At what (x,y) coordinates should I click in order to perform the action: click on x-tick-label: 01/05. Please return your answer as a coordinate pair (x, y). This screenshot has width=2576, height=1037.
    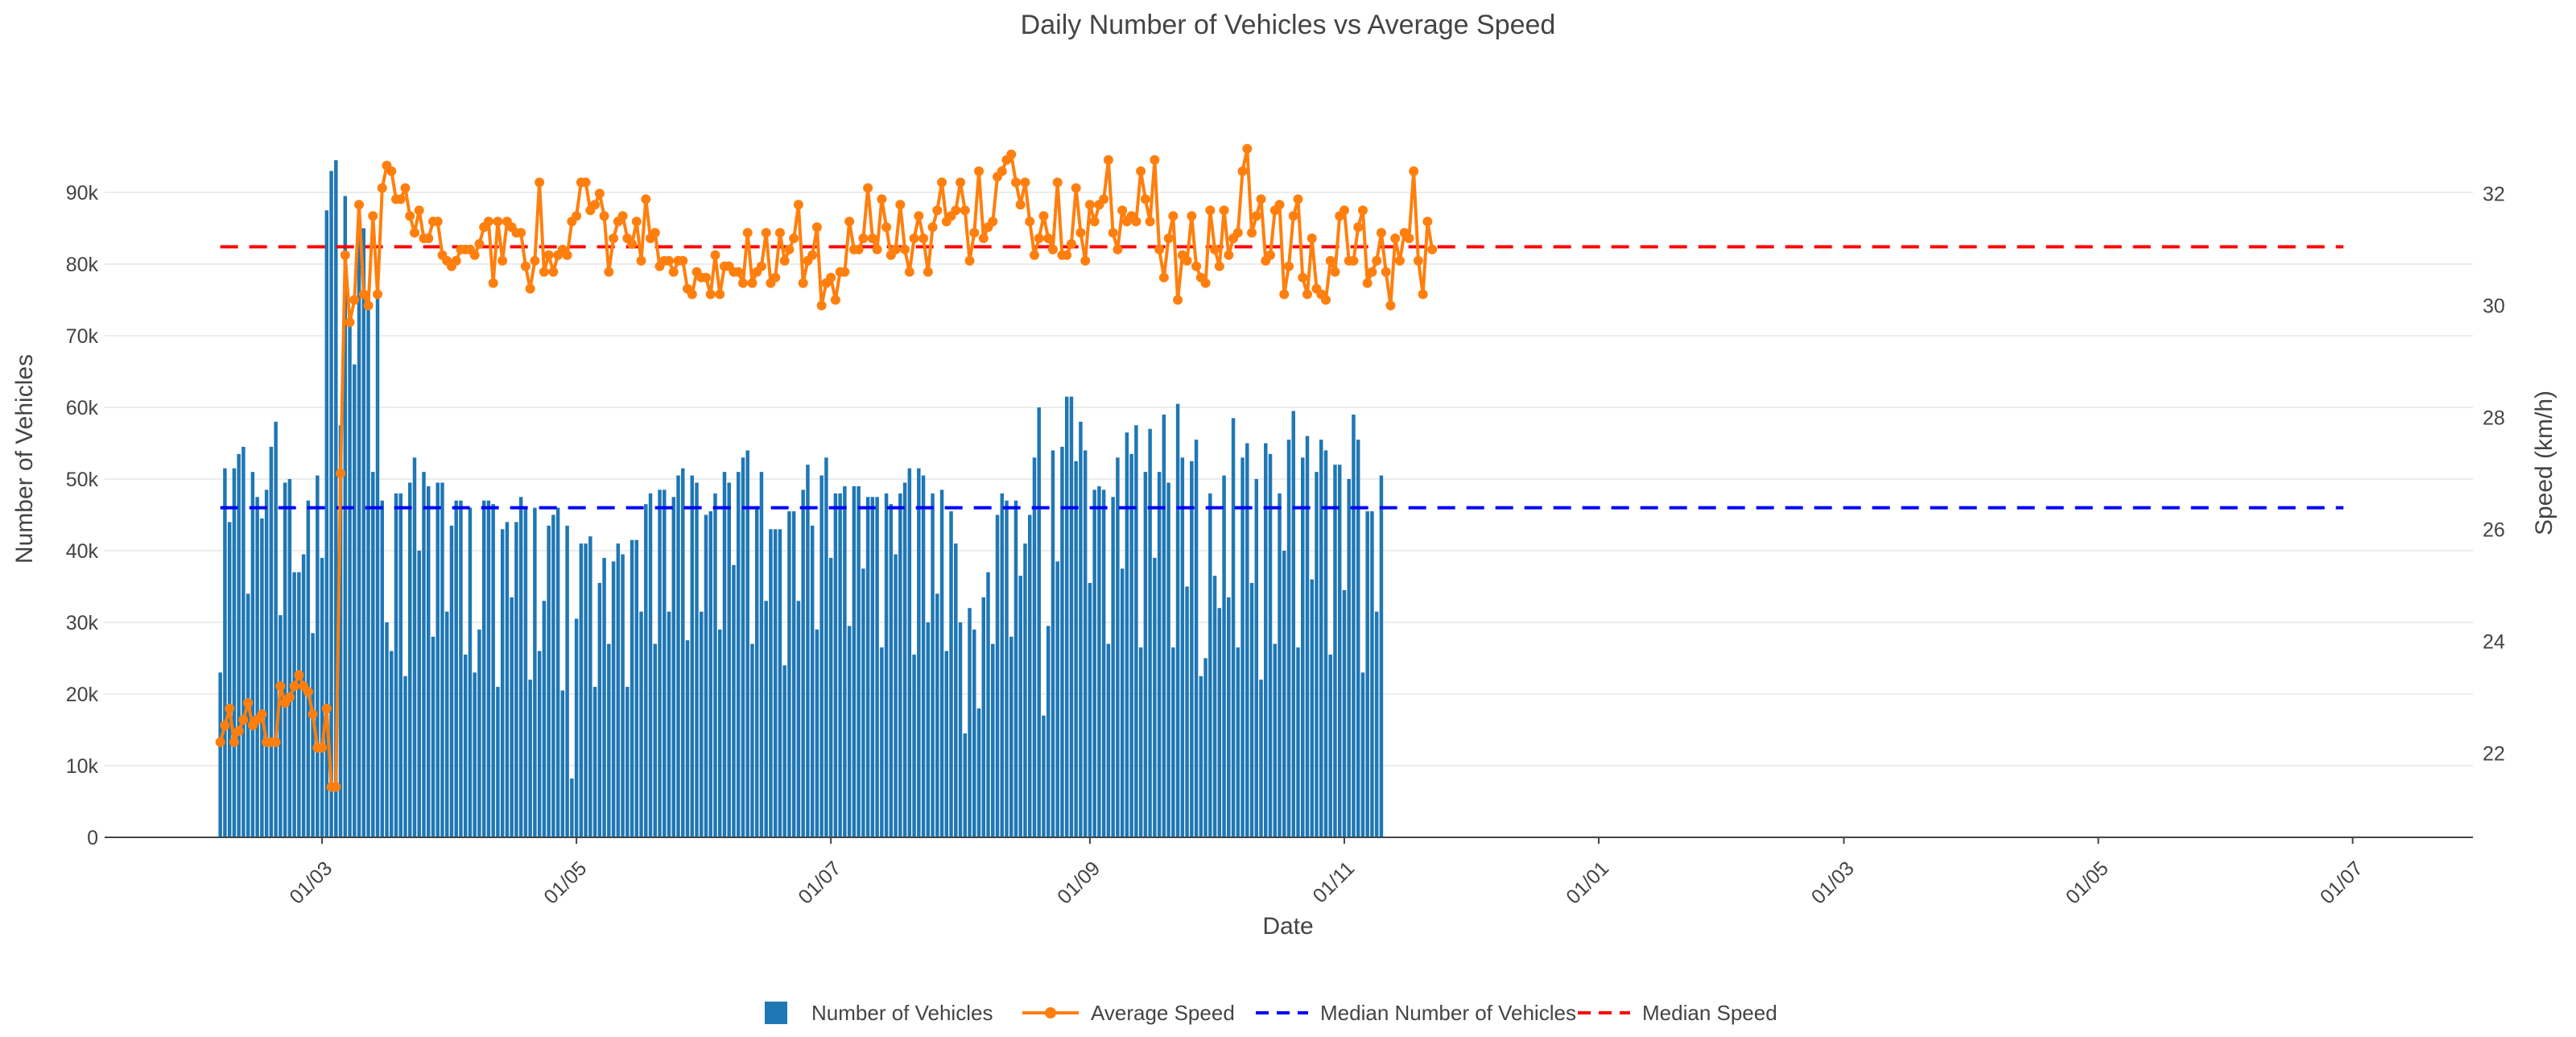
    Looking at the image, I should click on (2087, 882).